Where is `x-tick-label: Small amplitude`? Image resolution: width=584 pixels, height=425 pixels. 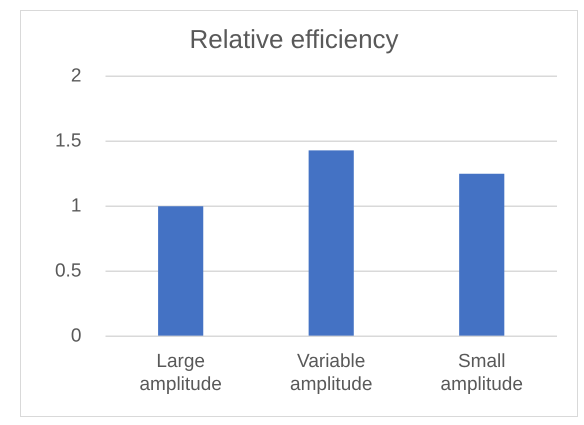
x-tick-label: Small amplitude is located at coordinates (481, 373).